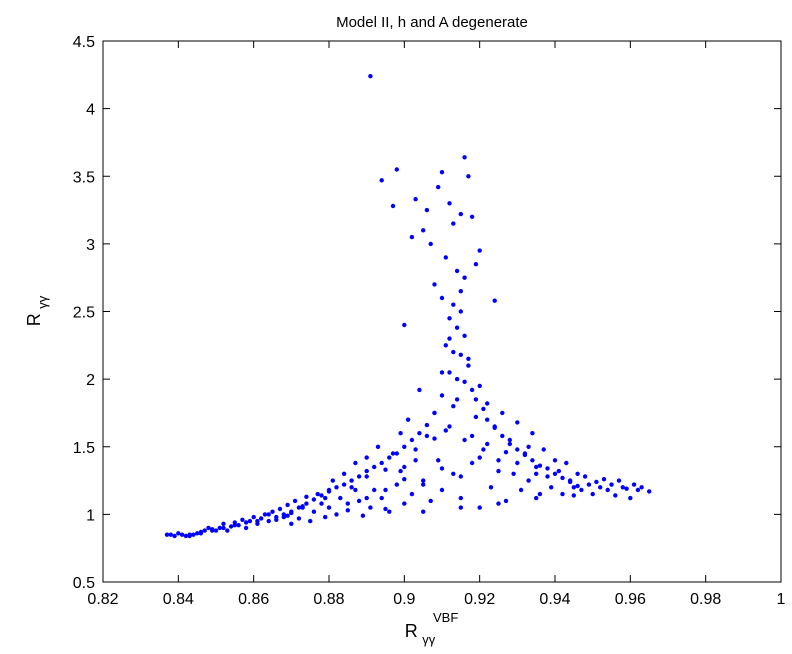  Describe the element at coordinates (90, 380) in the screenshot. I see `y-tick-label: 2` at that location.